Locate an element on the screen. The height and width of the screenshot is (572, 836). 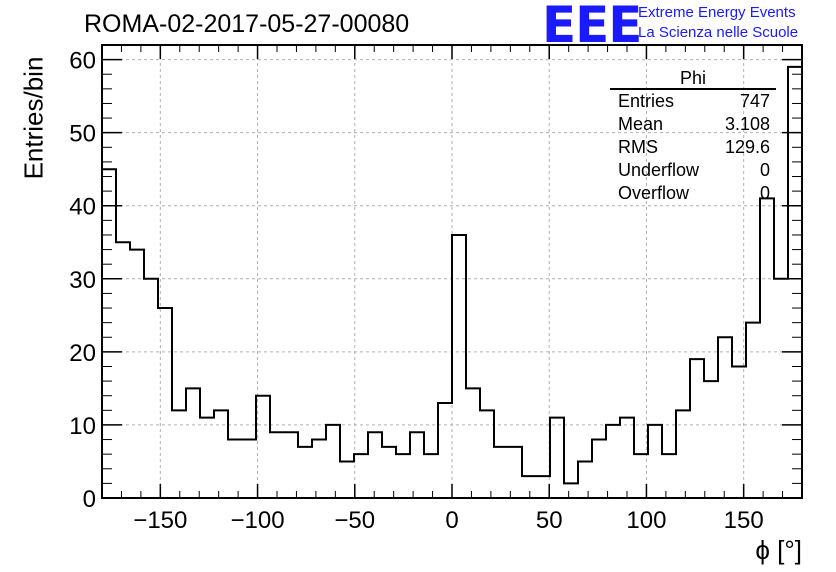
stats-value: 747 is located at coordinates (754, 101).